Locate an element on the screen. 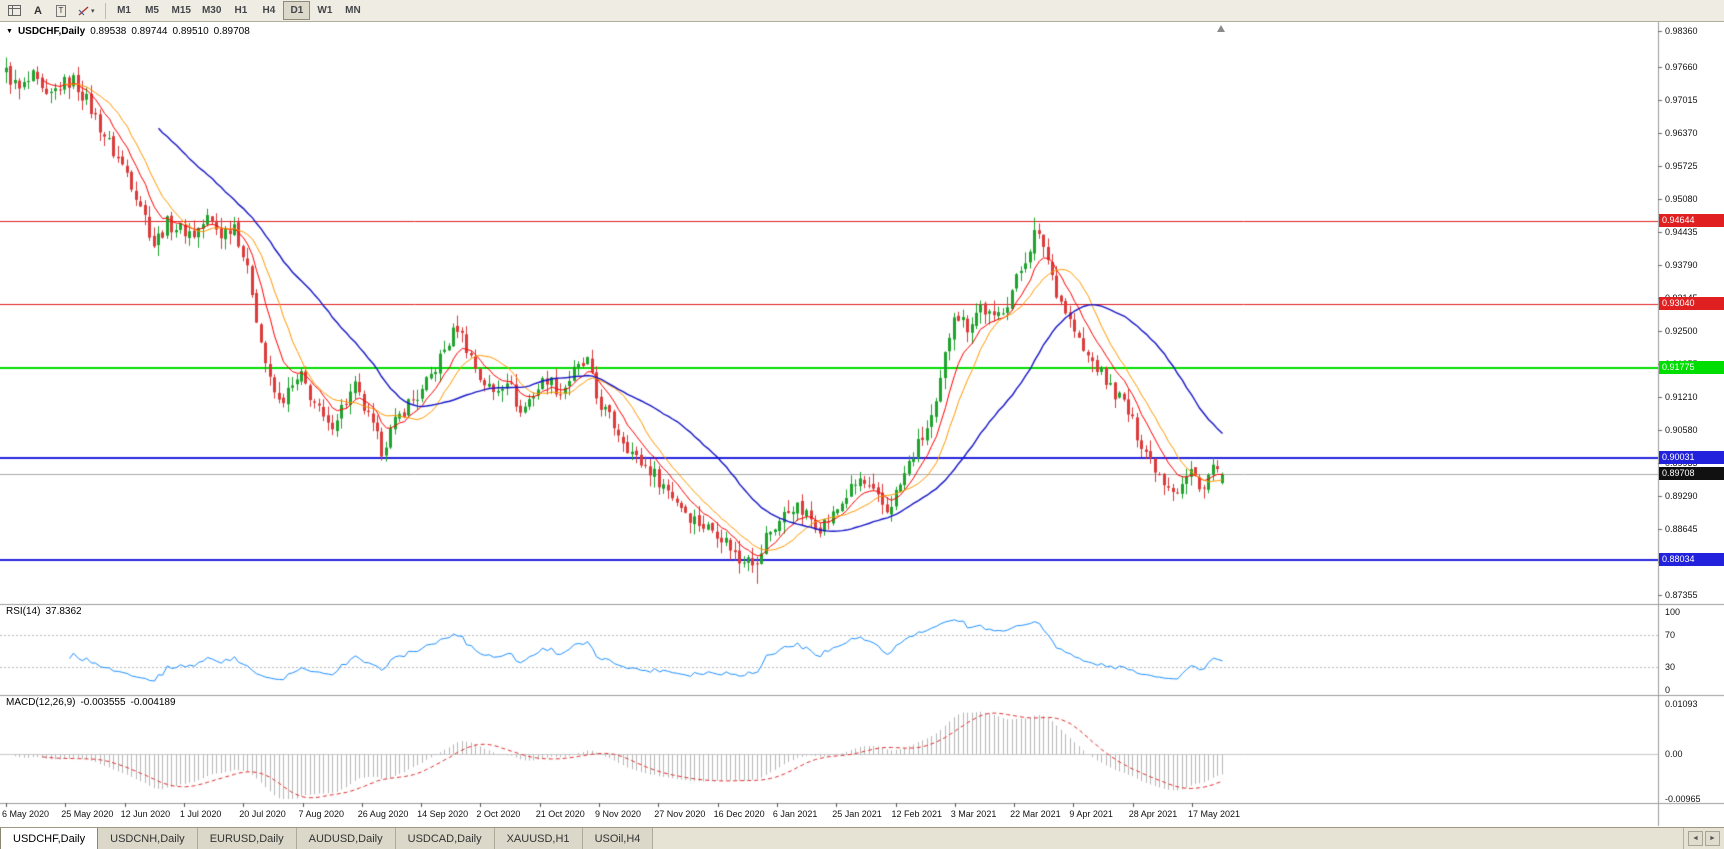 Image resolution: width=1724 pixels, height=849 pixels. chart-tab-usoil-h4: USOil,H4 is located at coordinates (618, 838).